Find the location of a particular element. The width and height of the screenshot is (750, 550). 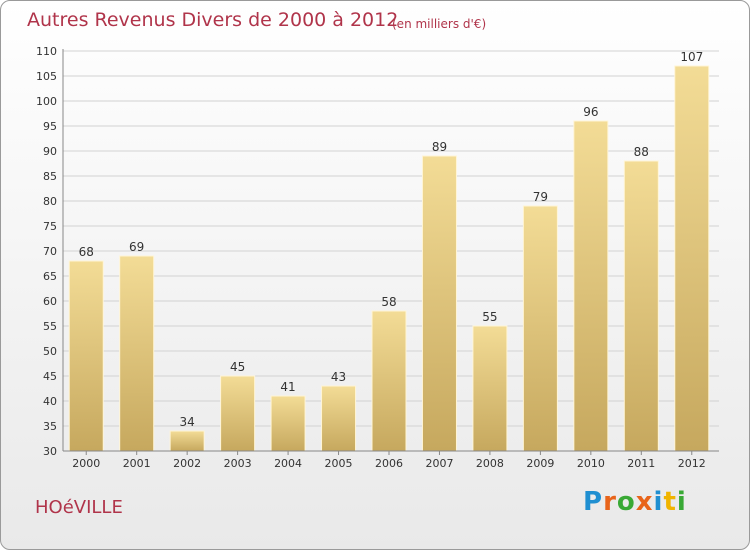

x-tick-label: 2011 is located at coordinates (641, 463).